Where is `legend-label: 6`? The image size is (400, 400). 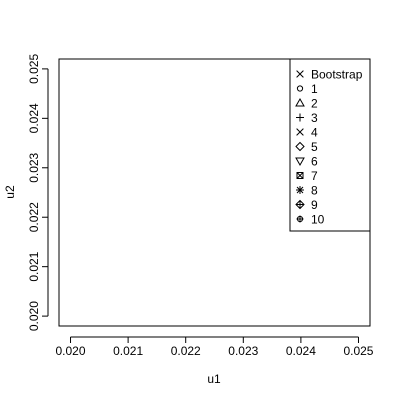 legend-label: 6 is located at coordinates (314, 161).